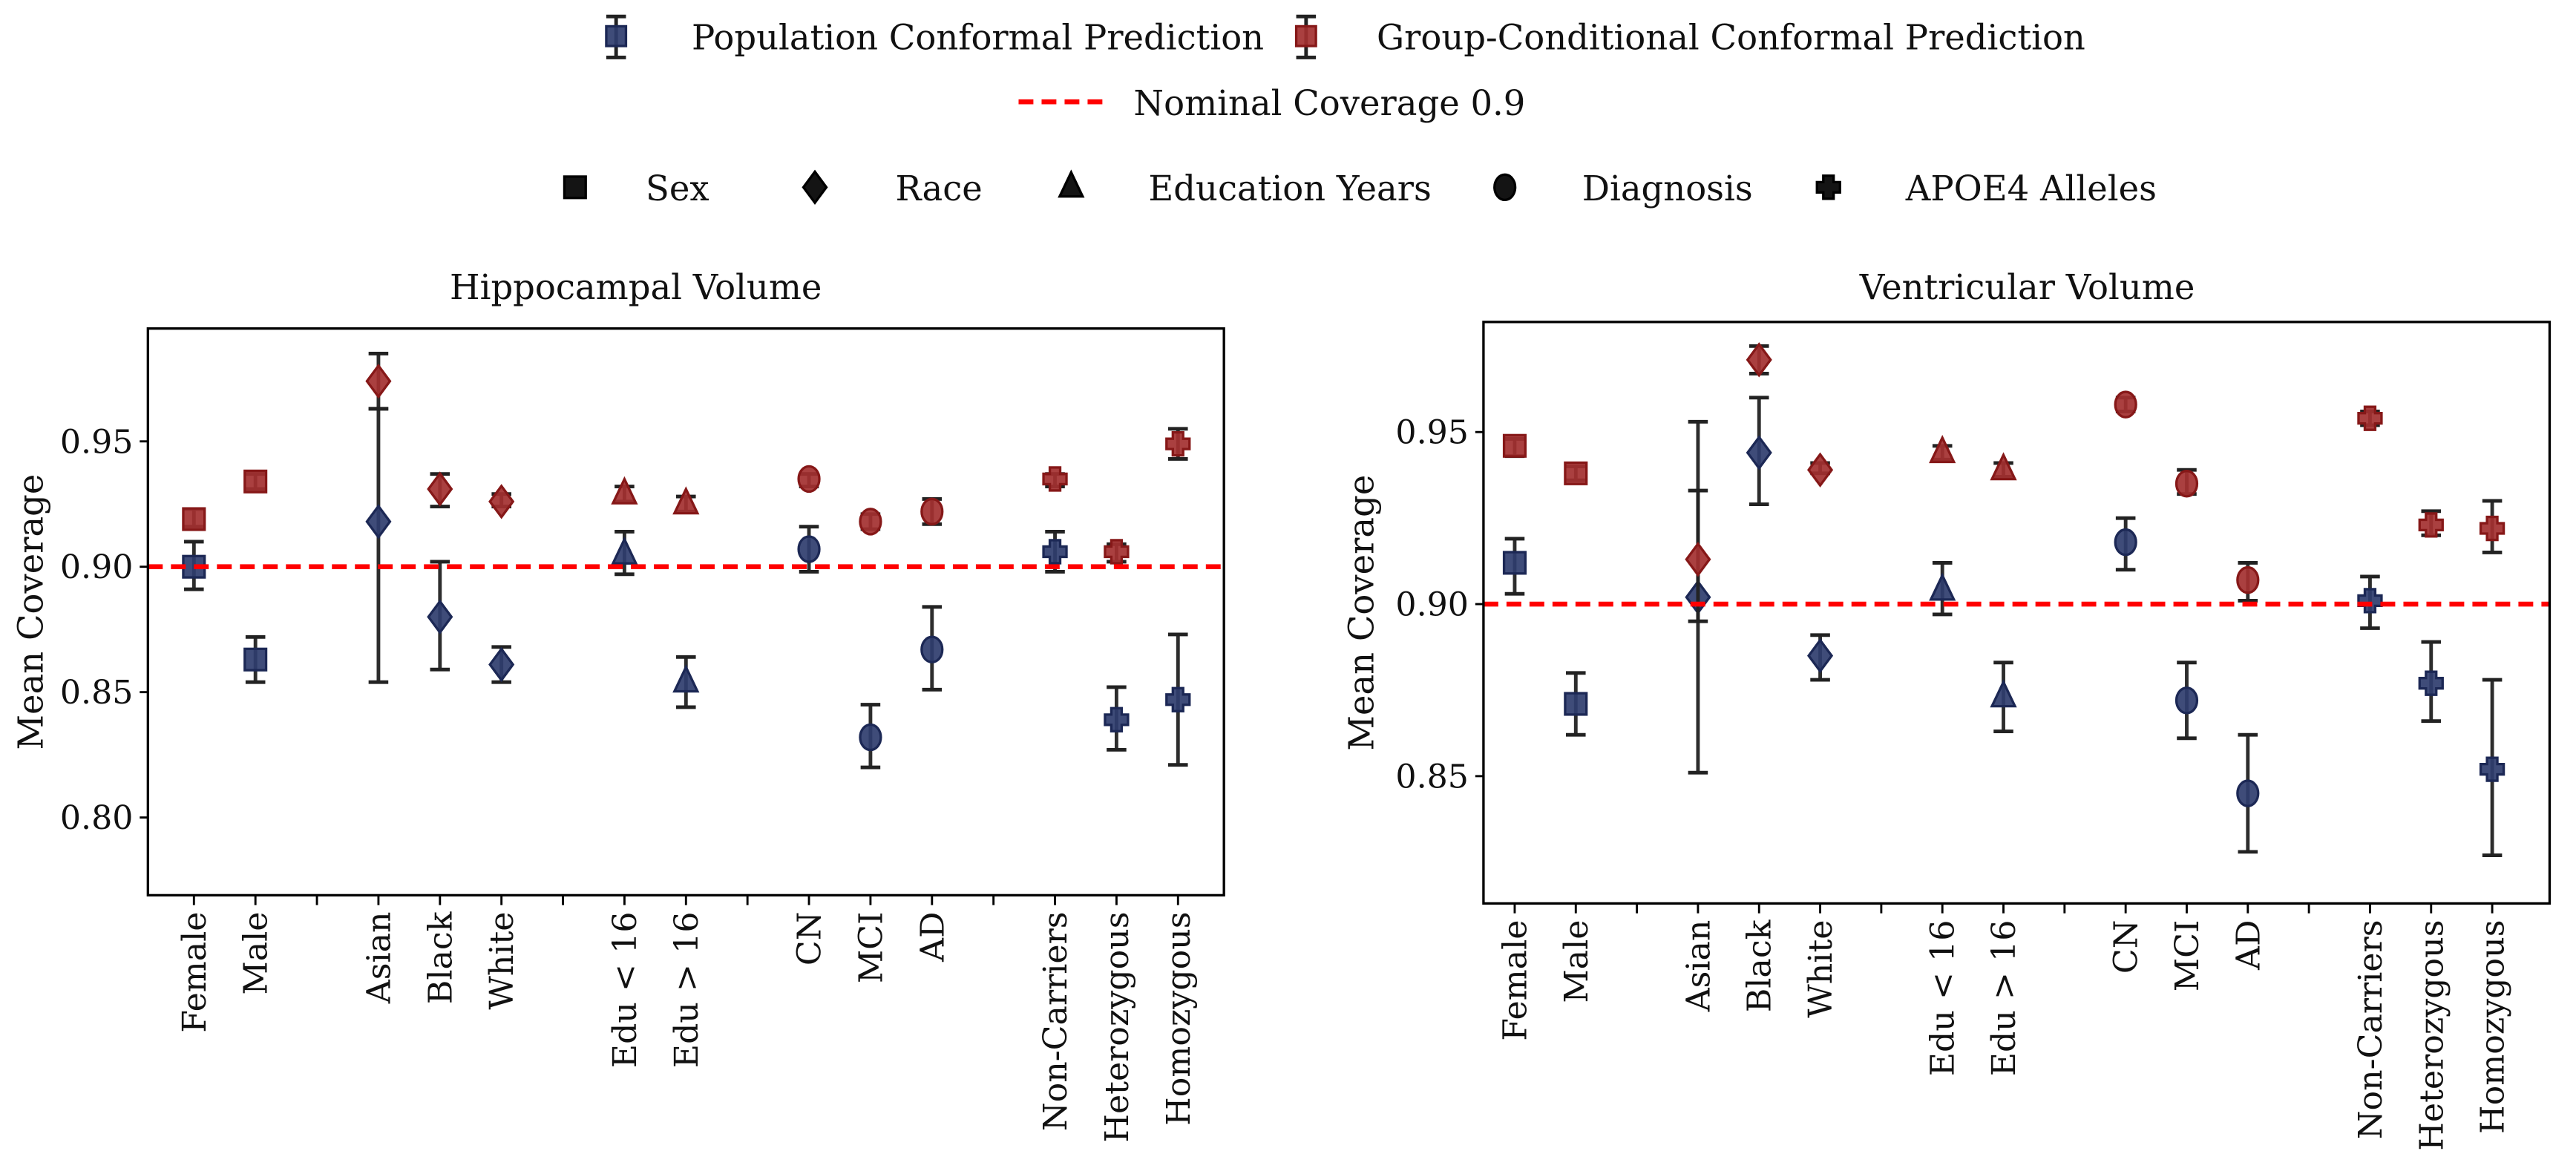 This screenshot has width=2576, height=1151. What do you see at coordinates (1329, 103) in the screenshot?
I see `legend-label-nominal: Nominal Coverage 0.9` at bounding box center [1329, 103].